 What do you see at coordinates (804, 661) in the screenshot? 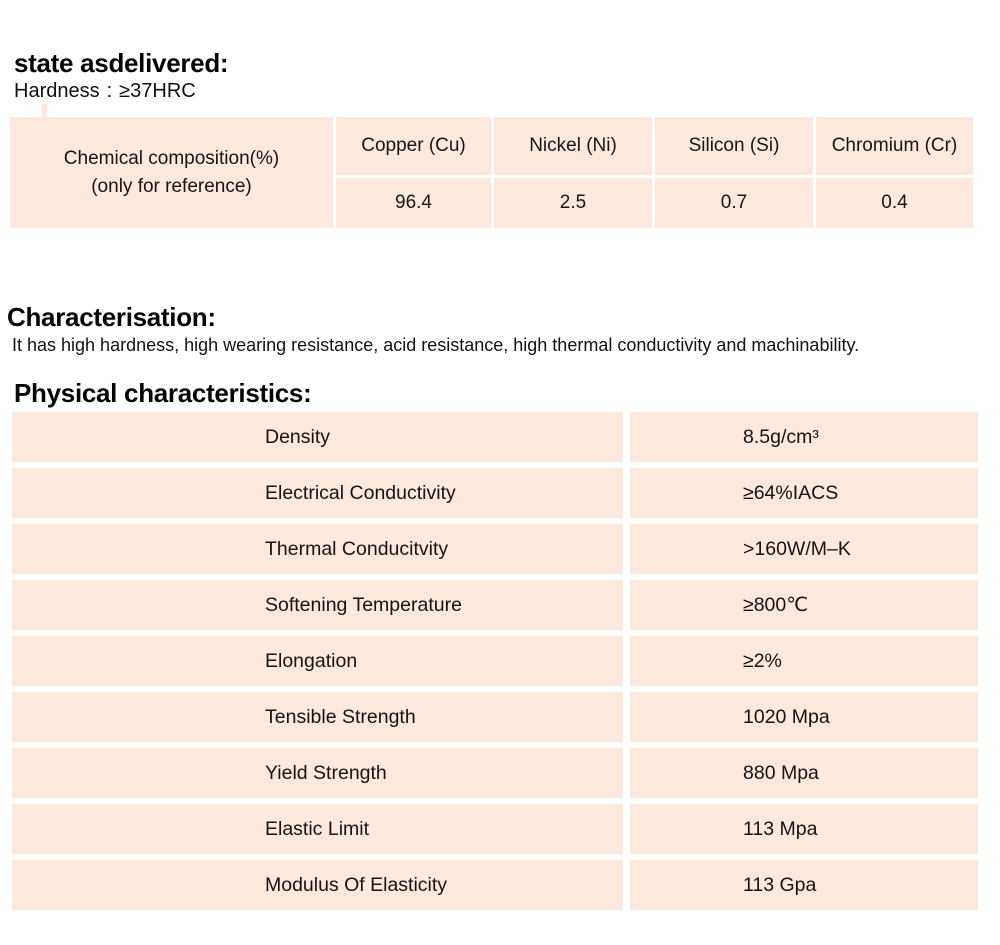
I see `row-value-elongation: ≥2%` at bounding box center [804, 661].